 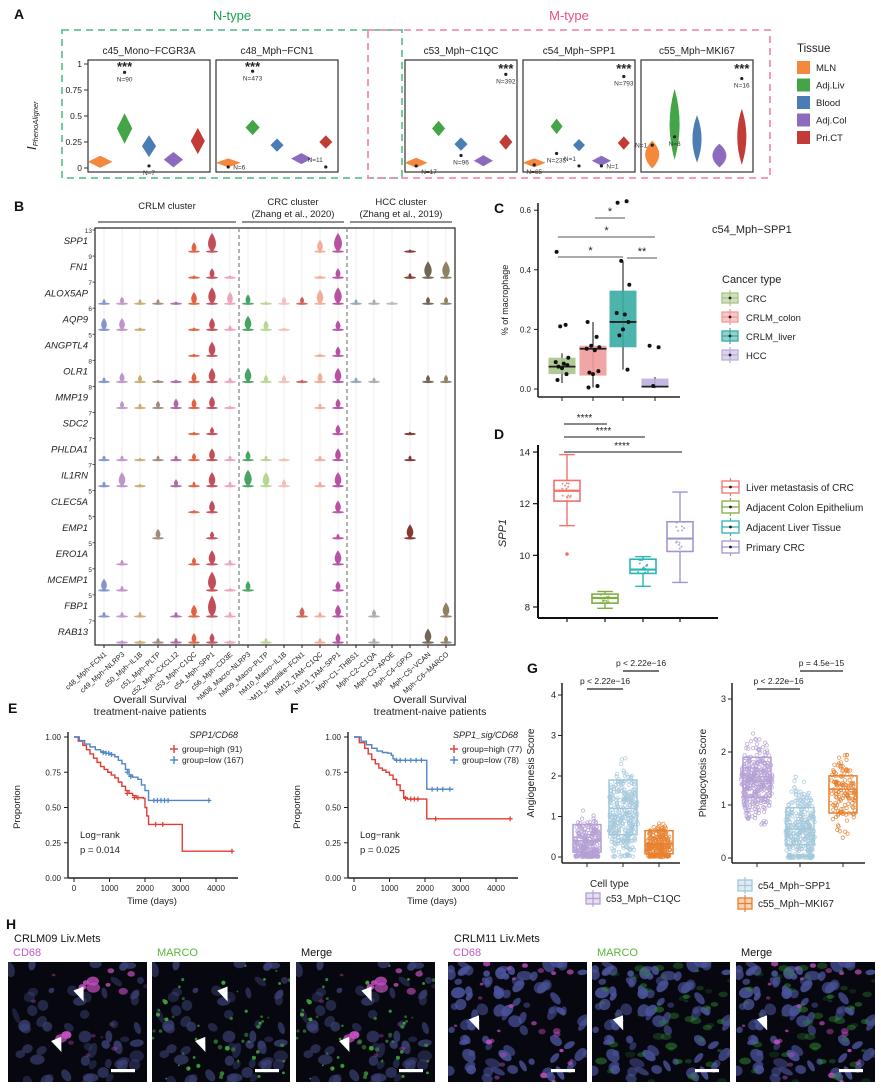 What do you see at coordinates (619, 335) in the screenshot?
I see `data-point` at bounding box center [619, 335].